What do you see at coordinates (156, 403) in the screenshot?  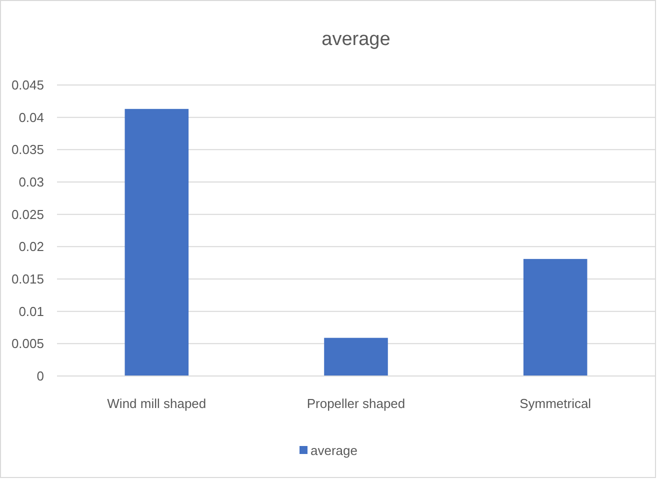 I see `x-tick-label: Wind mill shaped` at bounding box center [156, 403].